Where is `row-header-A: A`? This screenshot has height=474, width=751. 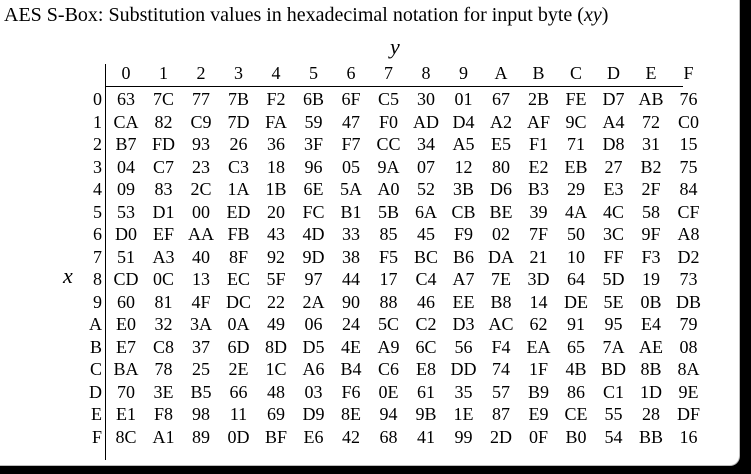 row-header-A: A is located at coordinates (95, 324).